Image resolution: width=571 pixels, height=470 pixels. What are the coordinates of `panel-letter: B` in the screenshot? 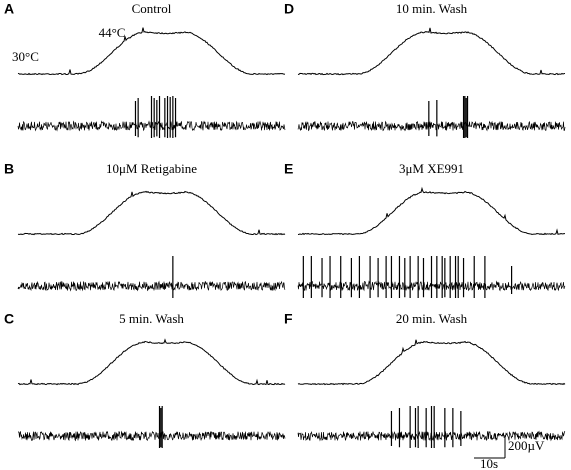 It's located at (9, 169).